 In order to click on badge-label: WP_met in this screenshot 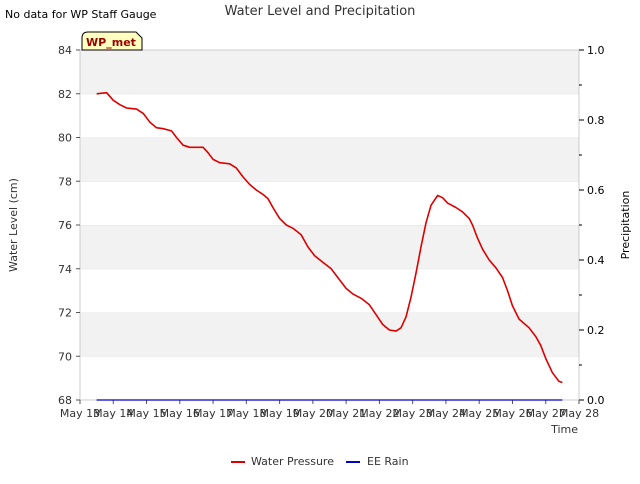, I will do `click(111, 42)`.